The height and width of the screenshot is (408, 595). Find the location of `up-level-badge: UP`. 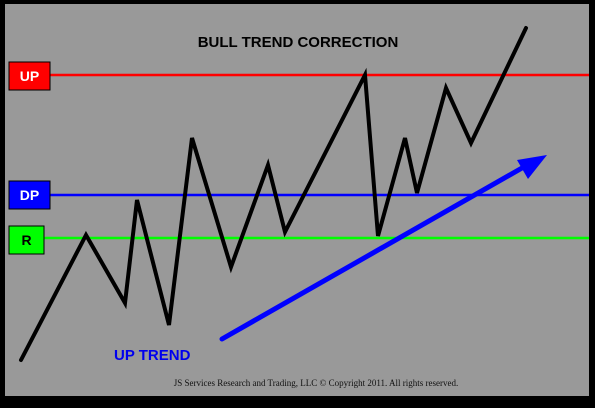

up-level-badge: UP is located at coordinates (29, 76).